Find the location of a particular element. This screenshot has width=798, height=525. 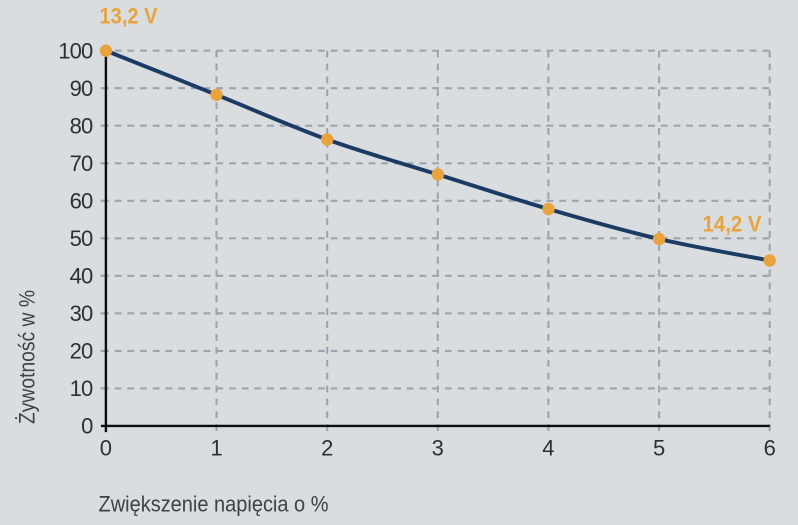

svg-text: 13,2 V is located at coordinates (129, 15).